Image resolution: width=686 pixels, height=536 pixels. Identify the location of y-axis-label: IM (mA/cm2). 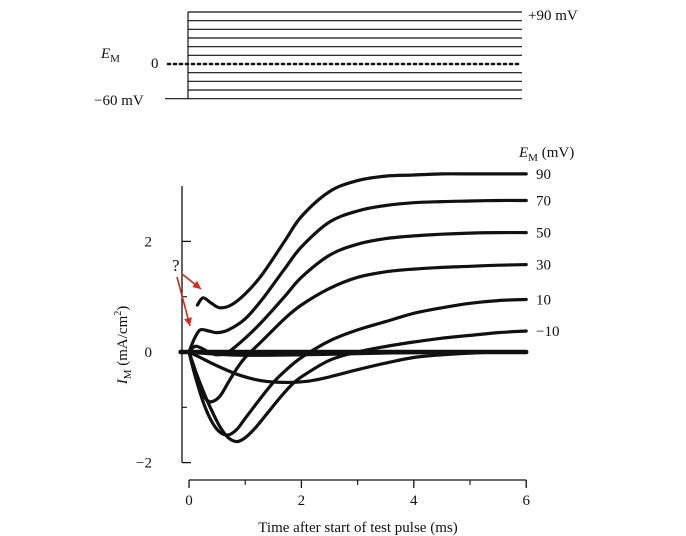
(123, 346).